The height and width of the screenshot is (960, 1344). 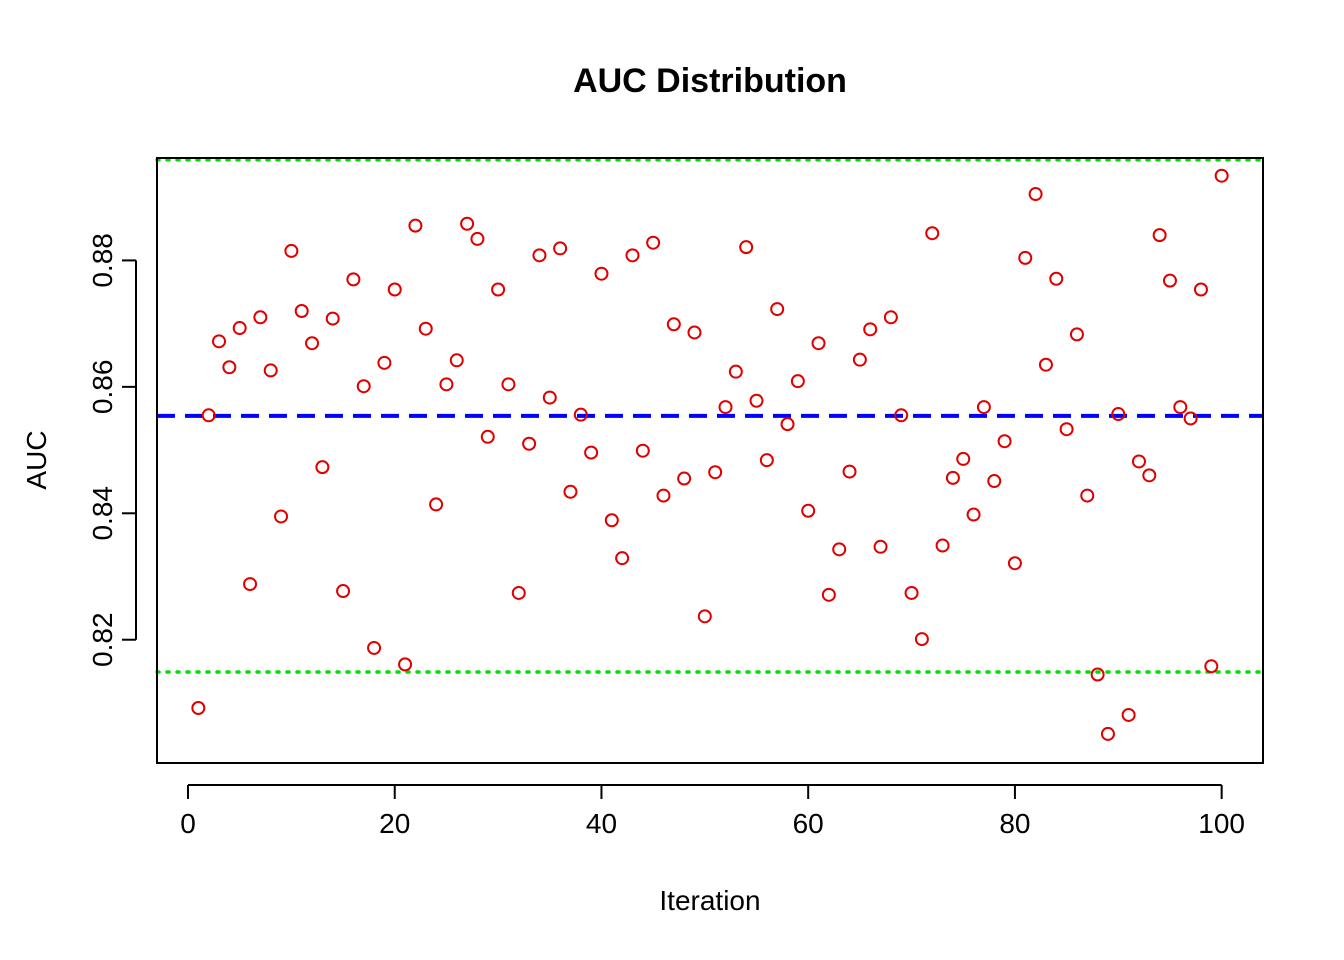 What do you see at coordinates (808, 823) in the screenshot?
I see `x-tick-label: 60` at bounding box center [808, 823].